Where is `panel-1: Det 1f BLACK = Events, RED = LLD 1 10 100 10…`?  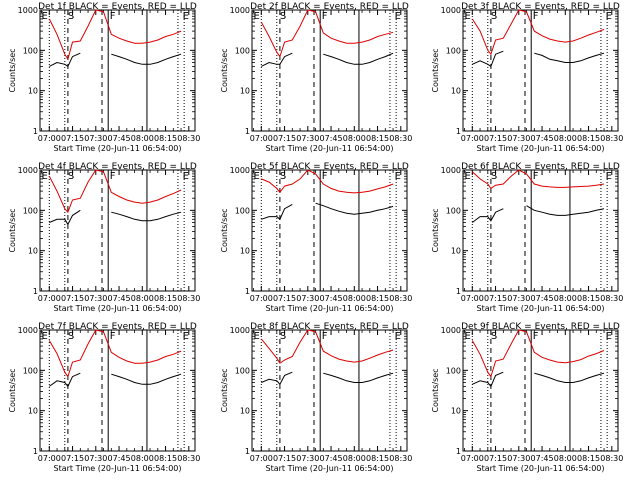
panel-1: Det 1f BLACK = Events, RED = LLD 1 10 100 10… is located at coordinates (104, 77).